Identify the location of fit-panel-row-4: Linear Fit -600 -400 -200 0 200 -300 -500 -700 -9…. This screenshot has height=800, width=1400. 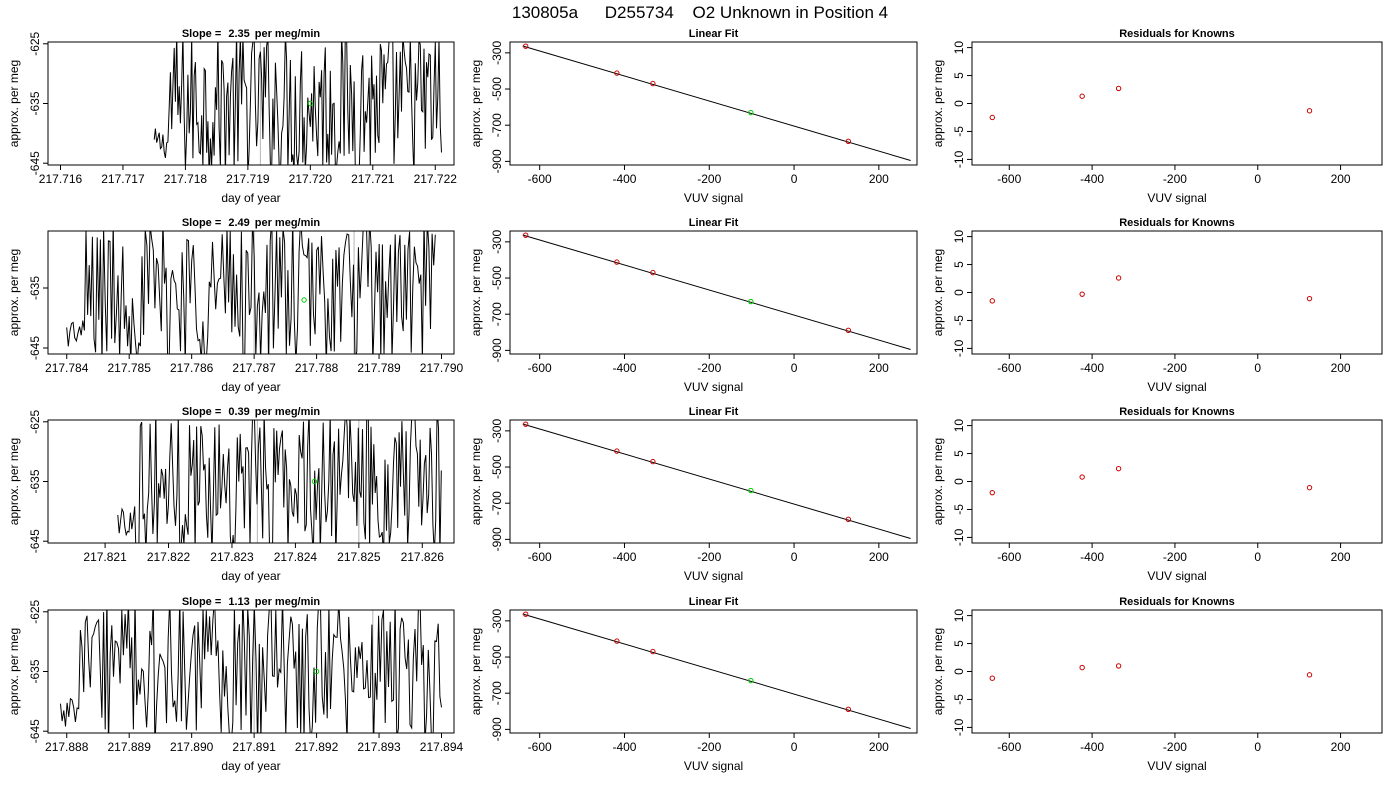
(693, 684).